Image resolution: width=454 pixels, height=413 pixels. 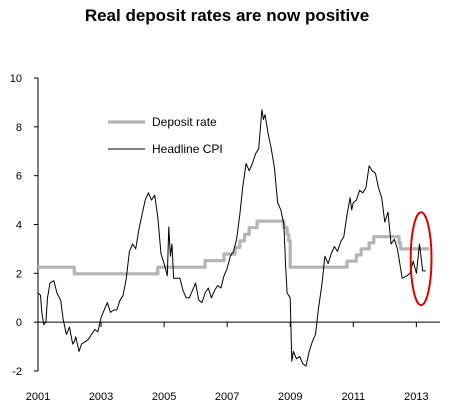 I want to click on x-tick-label: 2013, so click(x=416, y=397).